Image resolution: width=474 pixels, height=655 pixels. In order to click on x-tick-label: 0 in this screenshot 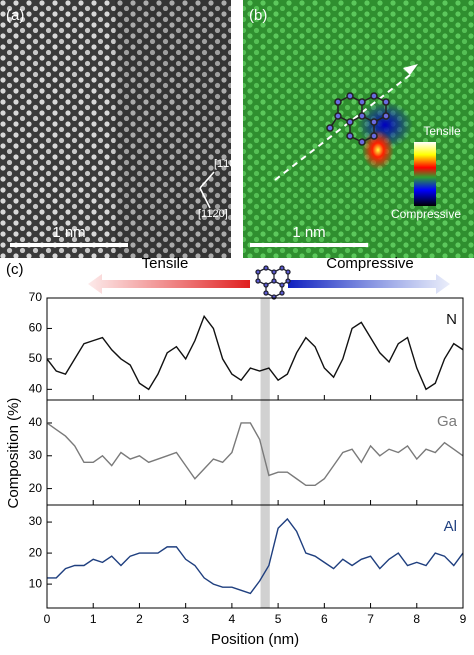, I will do `click(47, 619)`.